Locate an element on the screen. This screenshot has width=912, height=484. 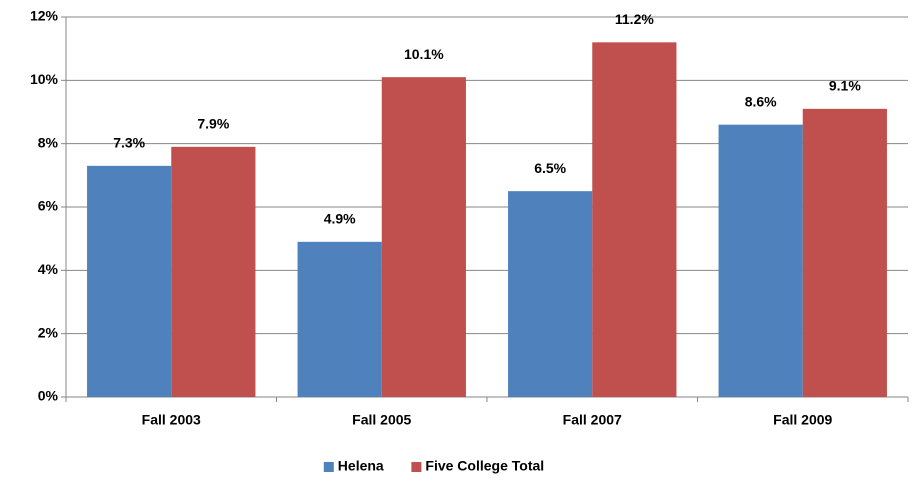
value-label: 10.1% is located at coordinates (424, 54).